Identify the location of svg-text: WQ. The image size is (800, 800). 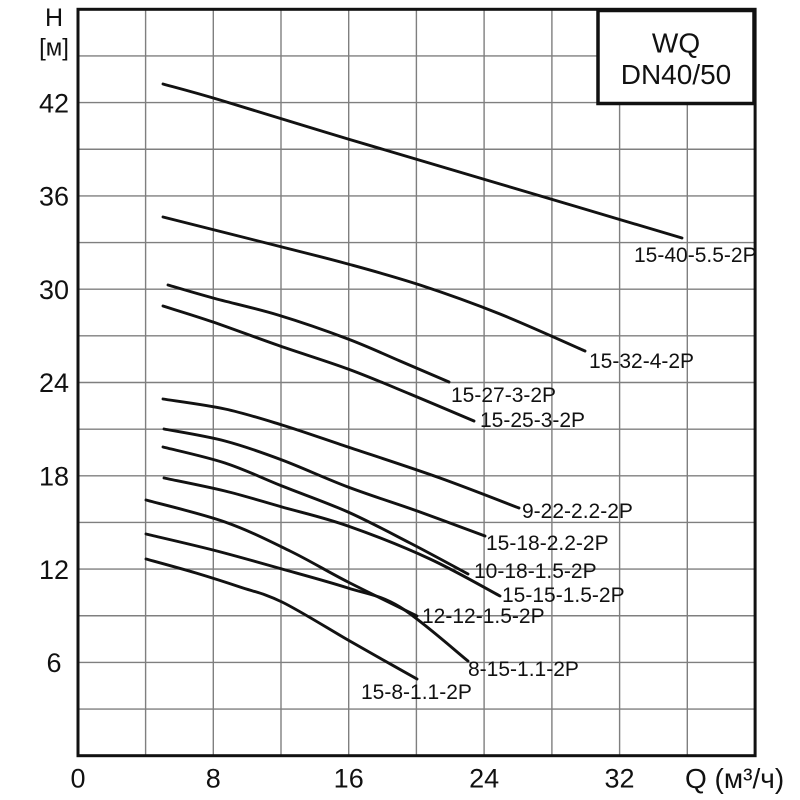
(676, 43).